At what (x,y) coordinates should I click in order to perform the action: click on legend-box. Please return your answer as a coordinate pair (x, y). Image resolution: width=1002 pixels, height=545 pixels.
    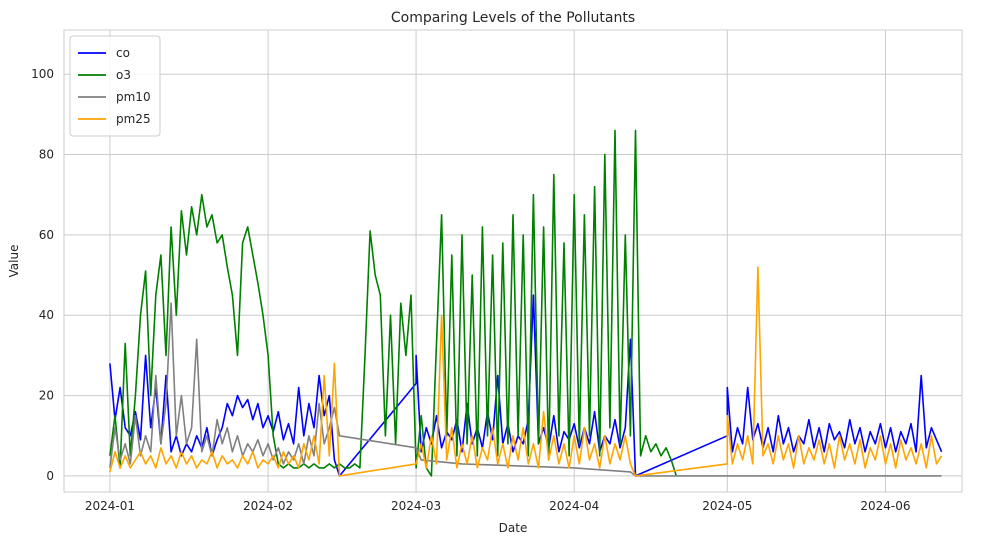
    Looking at the image, I should click on (115, 86).